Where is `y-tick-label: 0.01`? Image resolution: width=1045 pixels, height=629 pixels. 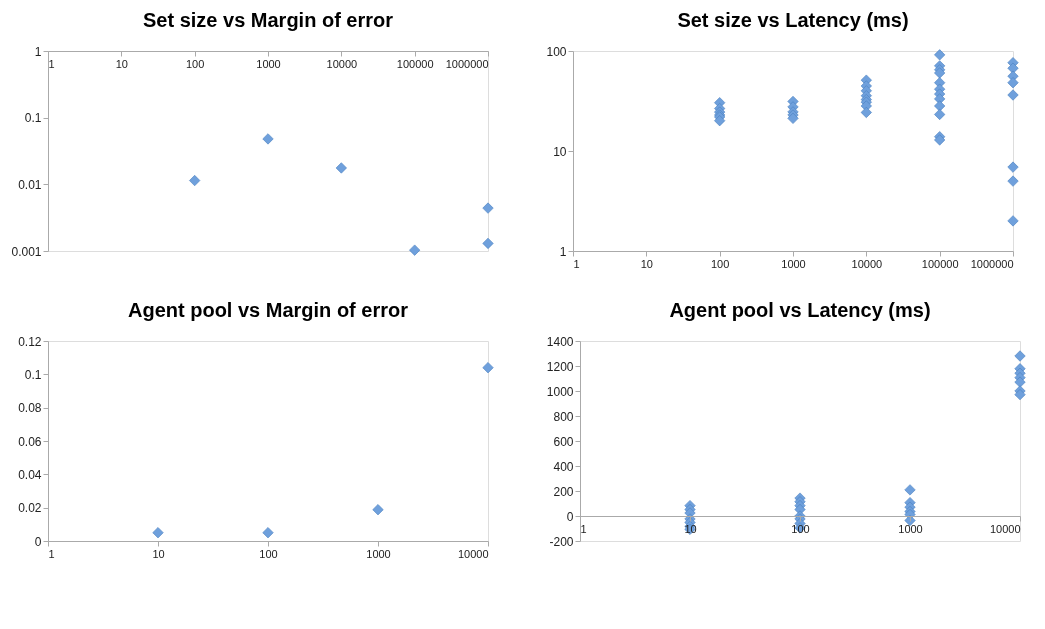
y-tick-label: 0.01 is located at coordinates (30, 184).